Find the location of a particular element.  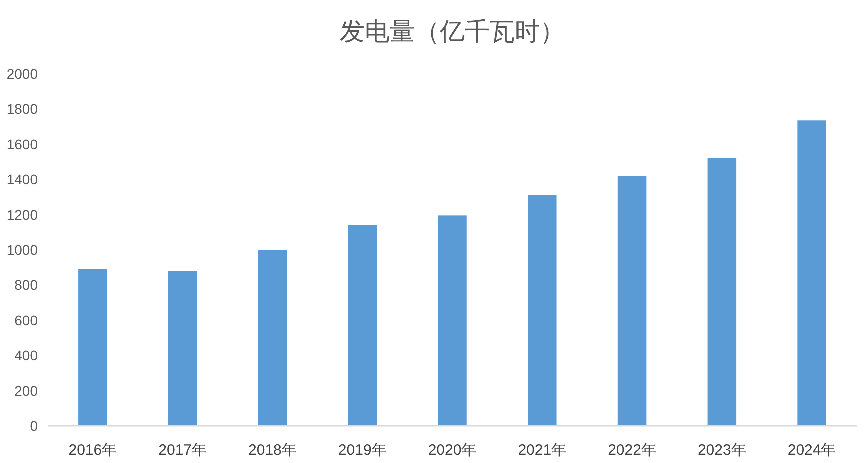

y-tick-label: 0 is located at coordinates (34, 426).